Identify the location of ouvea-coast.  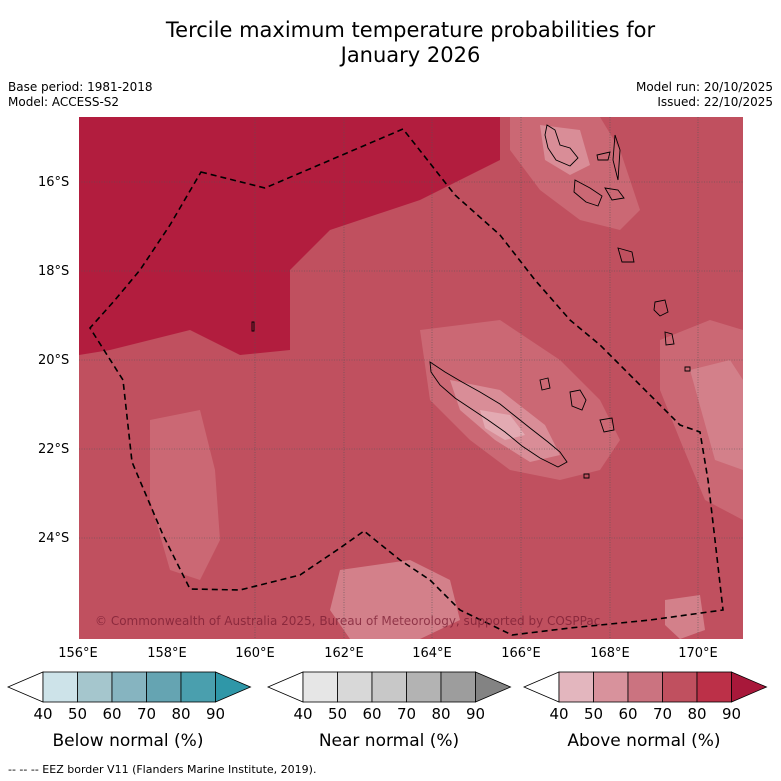
(545, 384).